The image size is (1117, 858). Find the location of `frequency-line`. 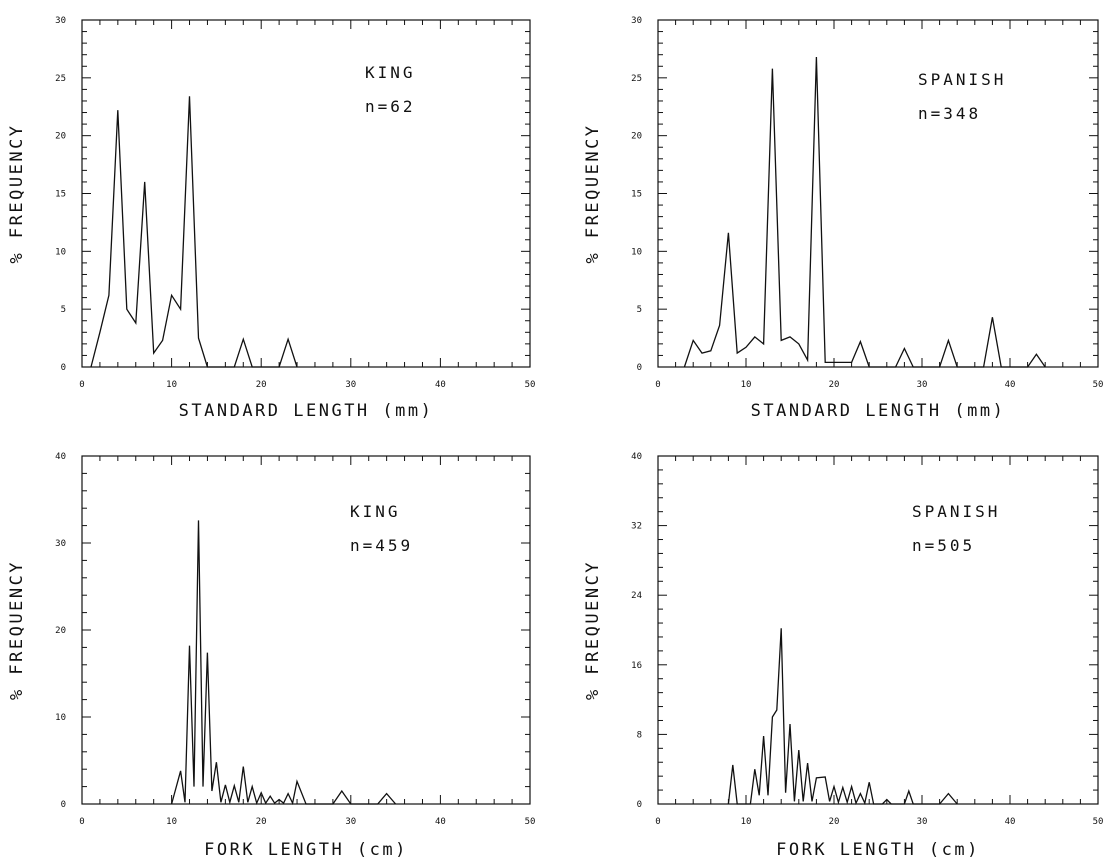

frequency-line is located at coordinates (842, 717).